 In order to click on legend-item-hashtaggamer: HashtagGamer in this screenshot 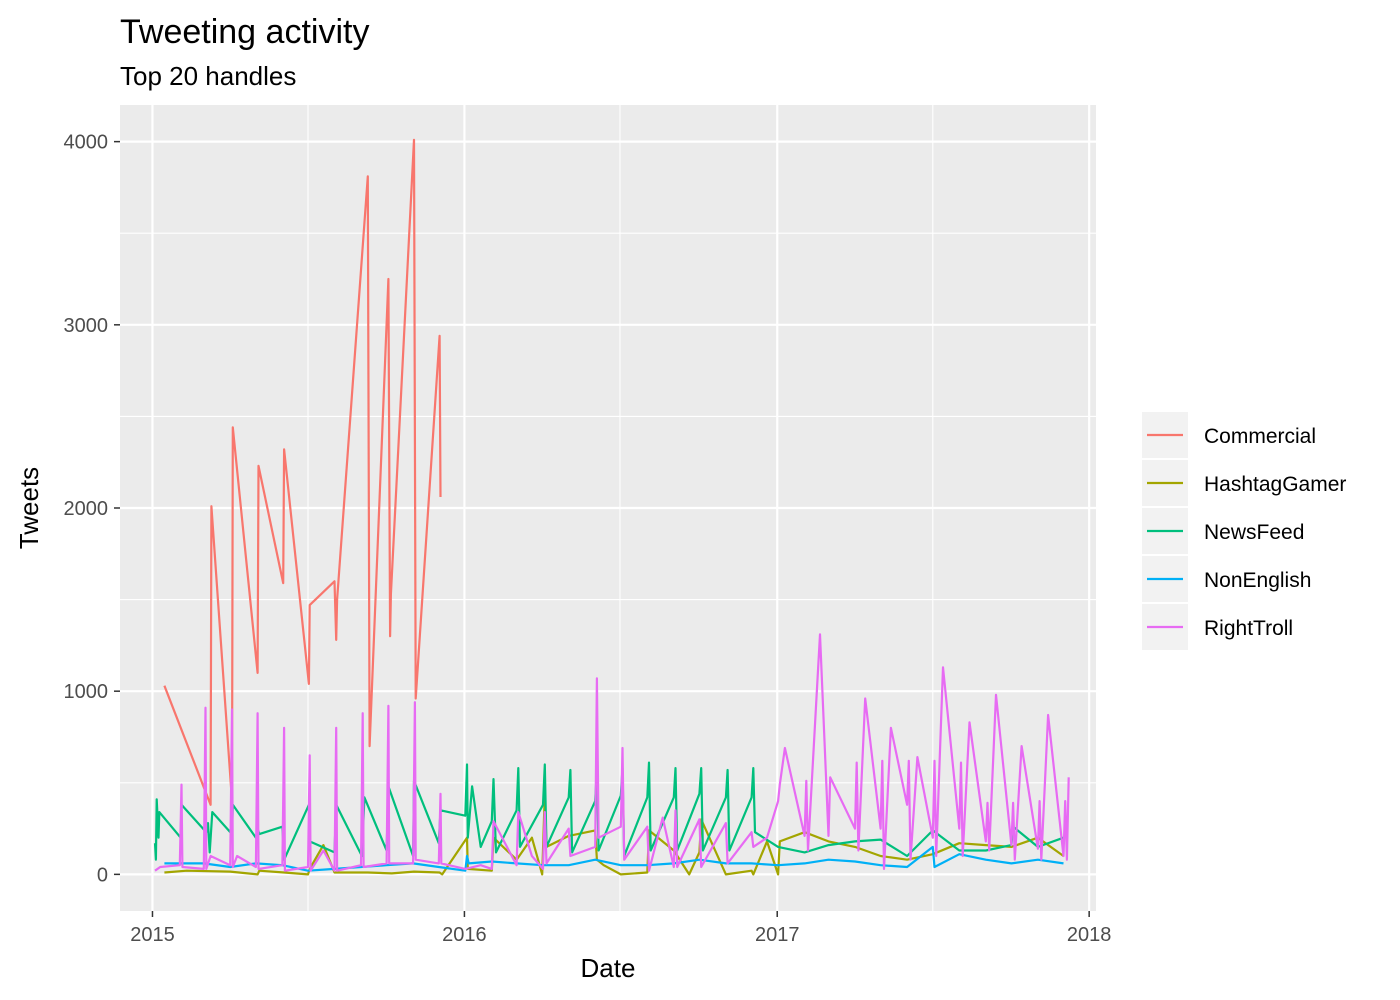, I will do `click(1244, 483)`.